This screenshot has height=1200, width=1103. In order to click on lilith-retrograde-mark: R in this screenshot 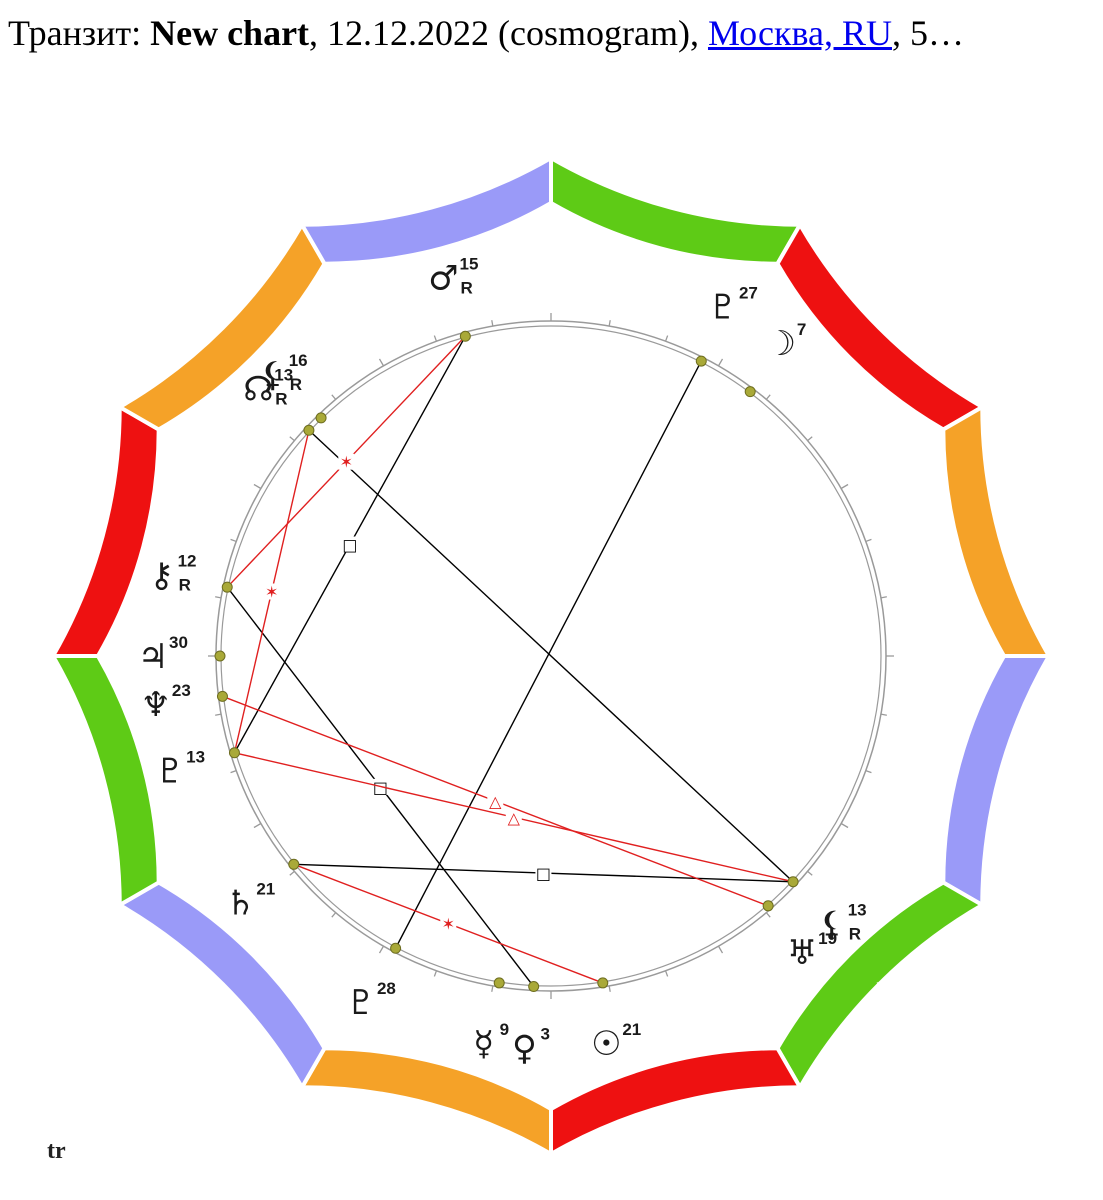, I will do `click(855, 933)`.